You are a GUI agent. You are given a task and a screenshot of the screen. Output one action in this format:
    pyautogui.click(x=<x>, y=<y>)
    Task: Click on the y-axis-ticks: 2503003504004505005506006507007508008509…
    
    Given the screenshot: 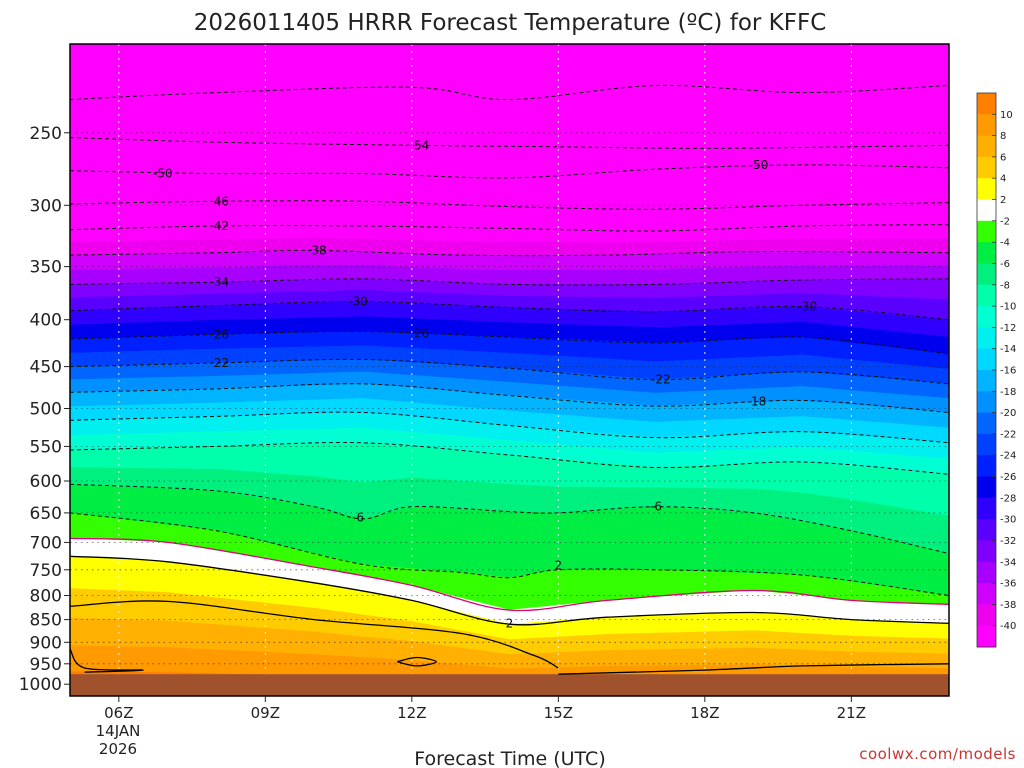 What is the action you would take?
    pyautogui.click(x=44, y=409)
    